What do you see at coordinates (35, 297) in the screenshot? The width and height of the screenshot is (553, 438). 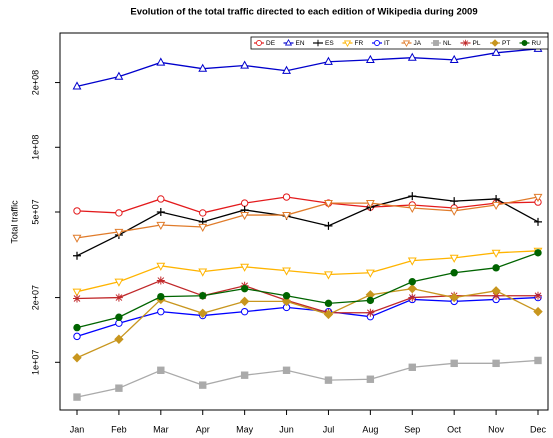 I see `y-tick-label: 2e+07` at bounding box center [35, 297].